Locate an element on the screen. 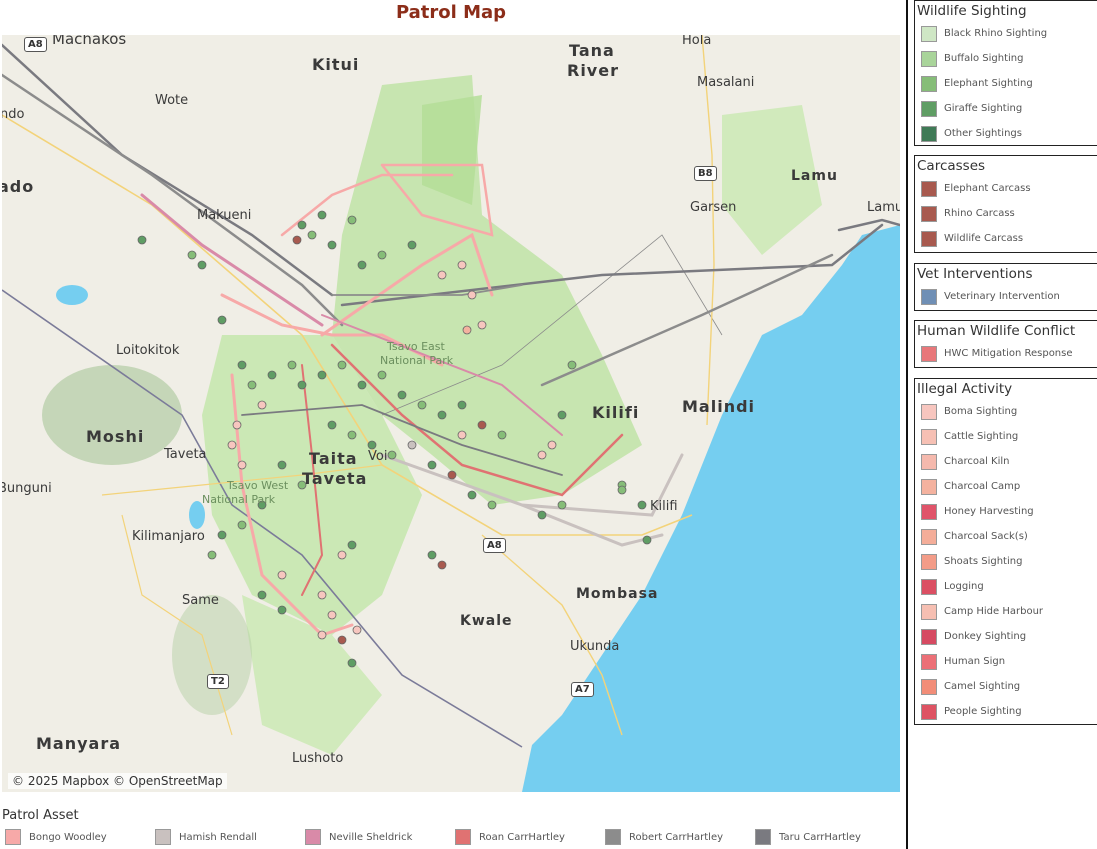 This screenshot has height=849, width=1097. road-shield: A8 is located at coordinates (35, 44).